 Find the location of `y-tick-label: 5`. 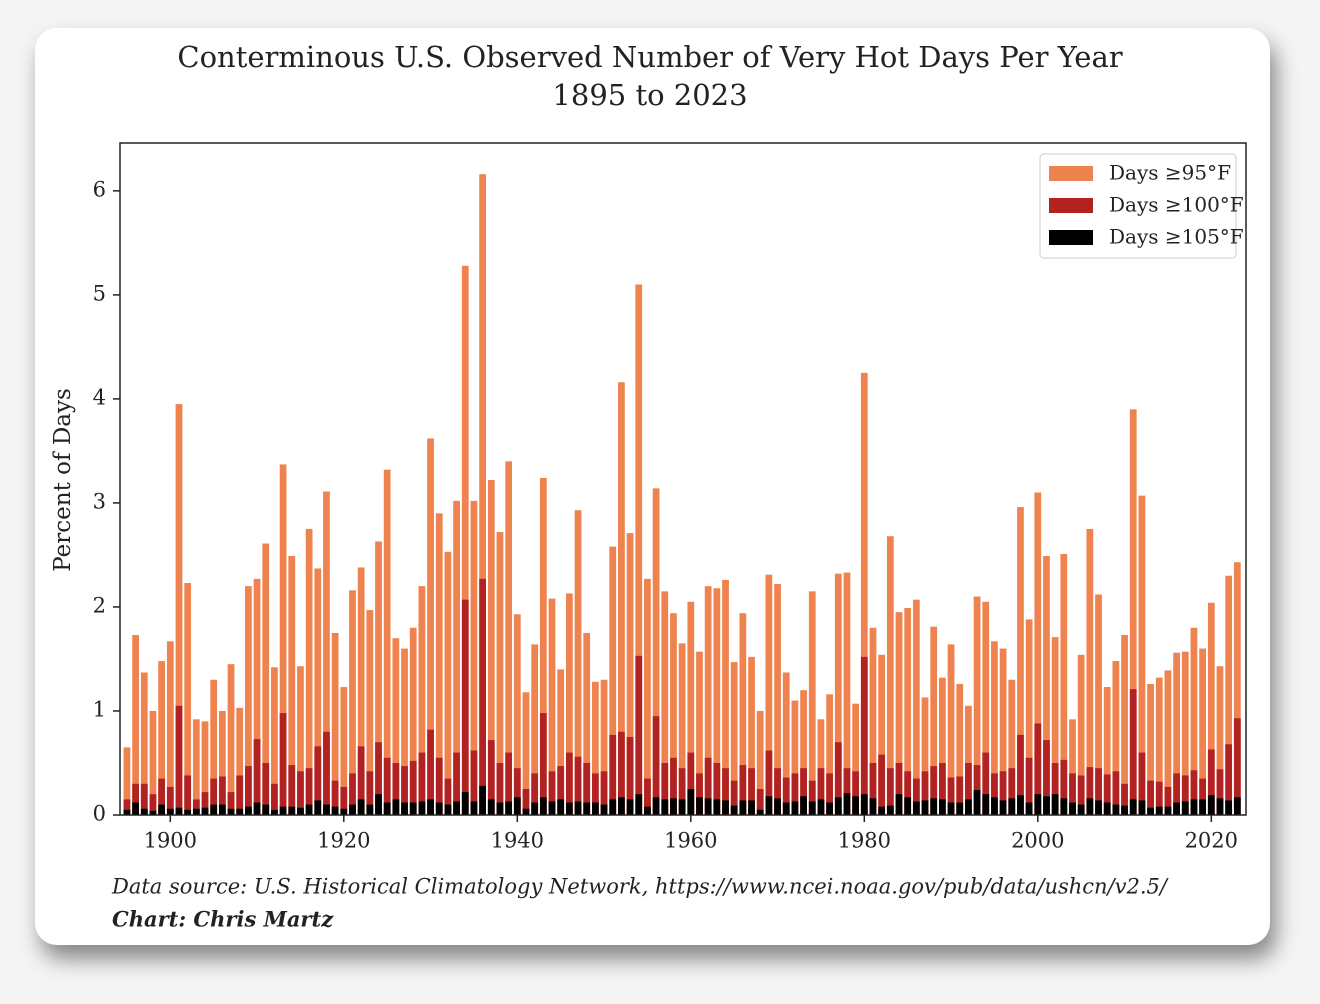

y-tick-label: 5 is located at coordinates (99, 293).